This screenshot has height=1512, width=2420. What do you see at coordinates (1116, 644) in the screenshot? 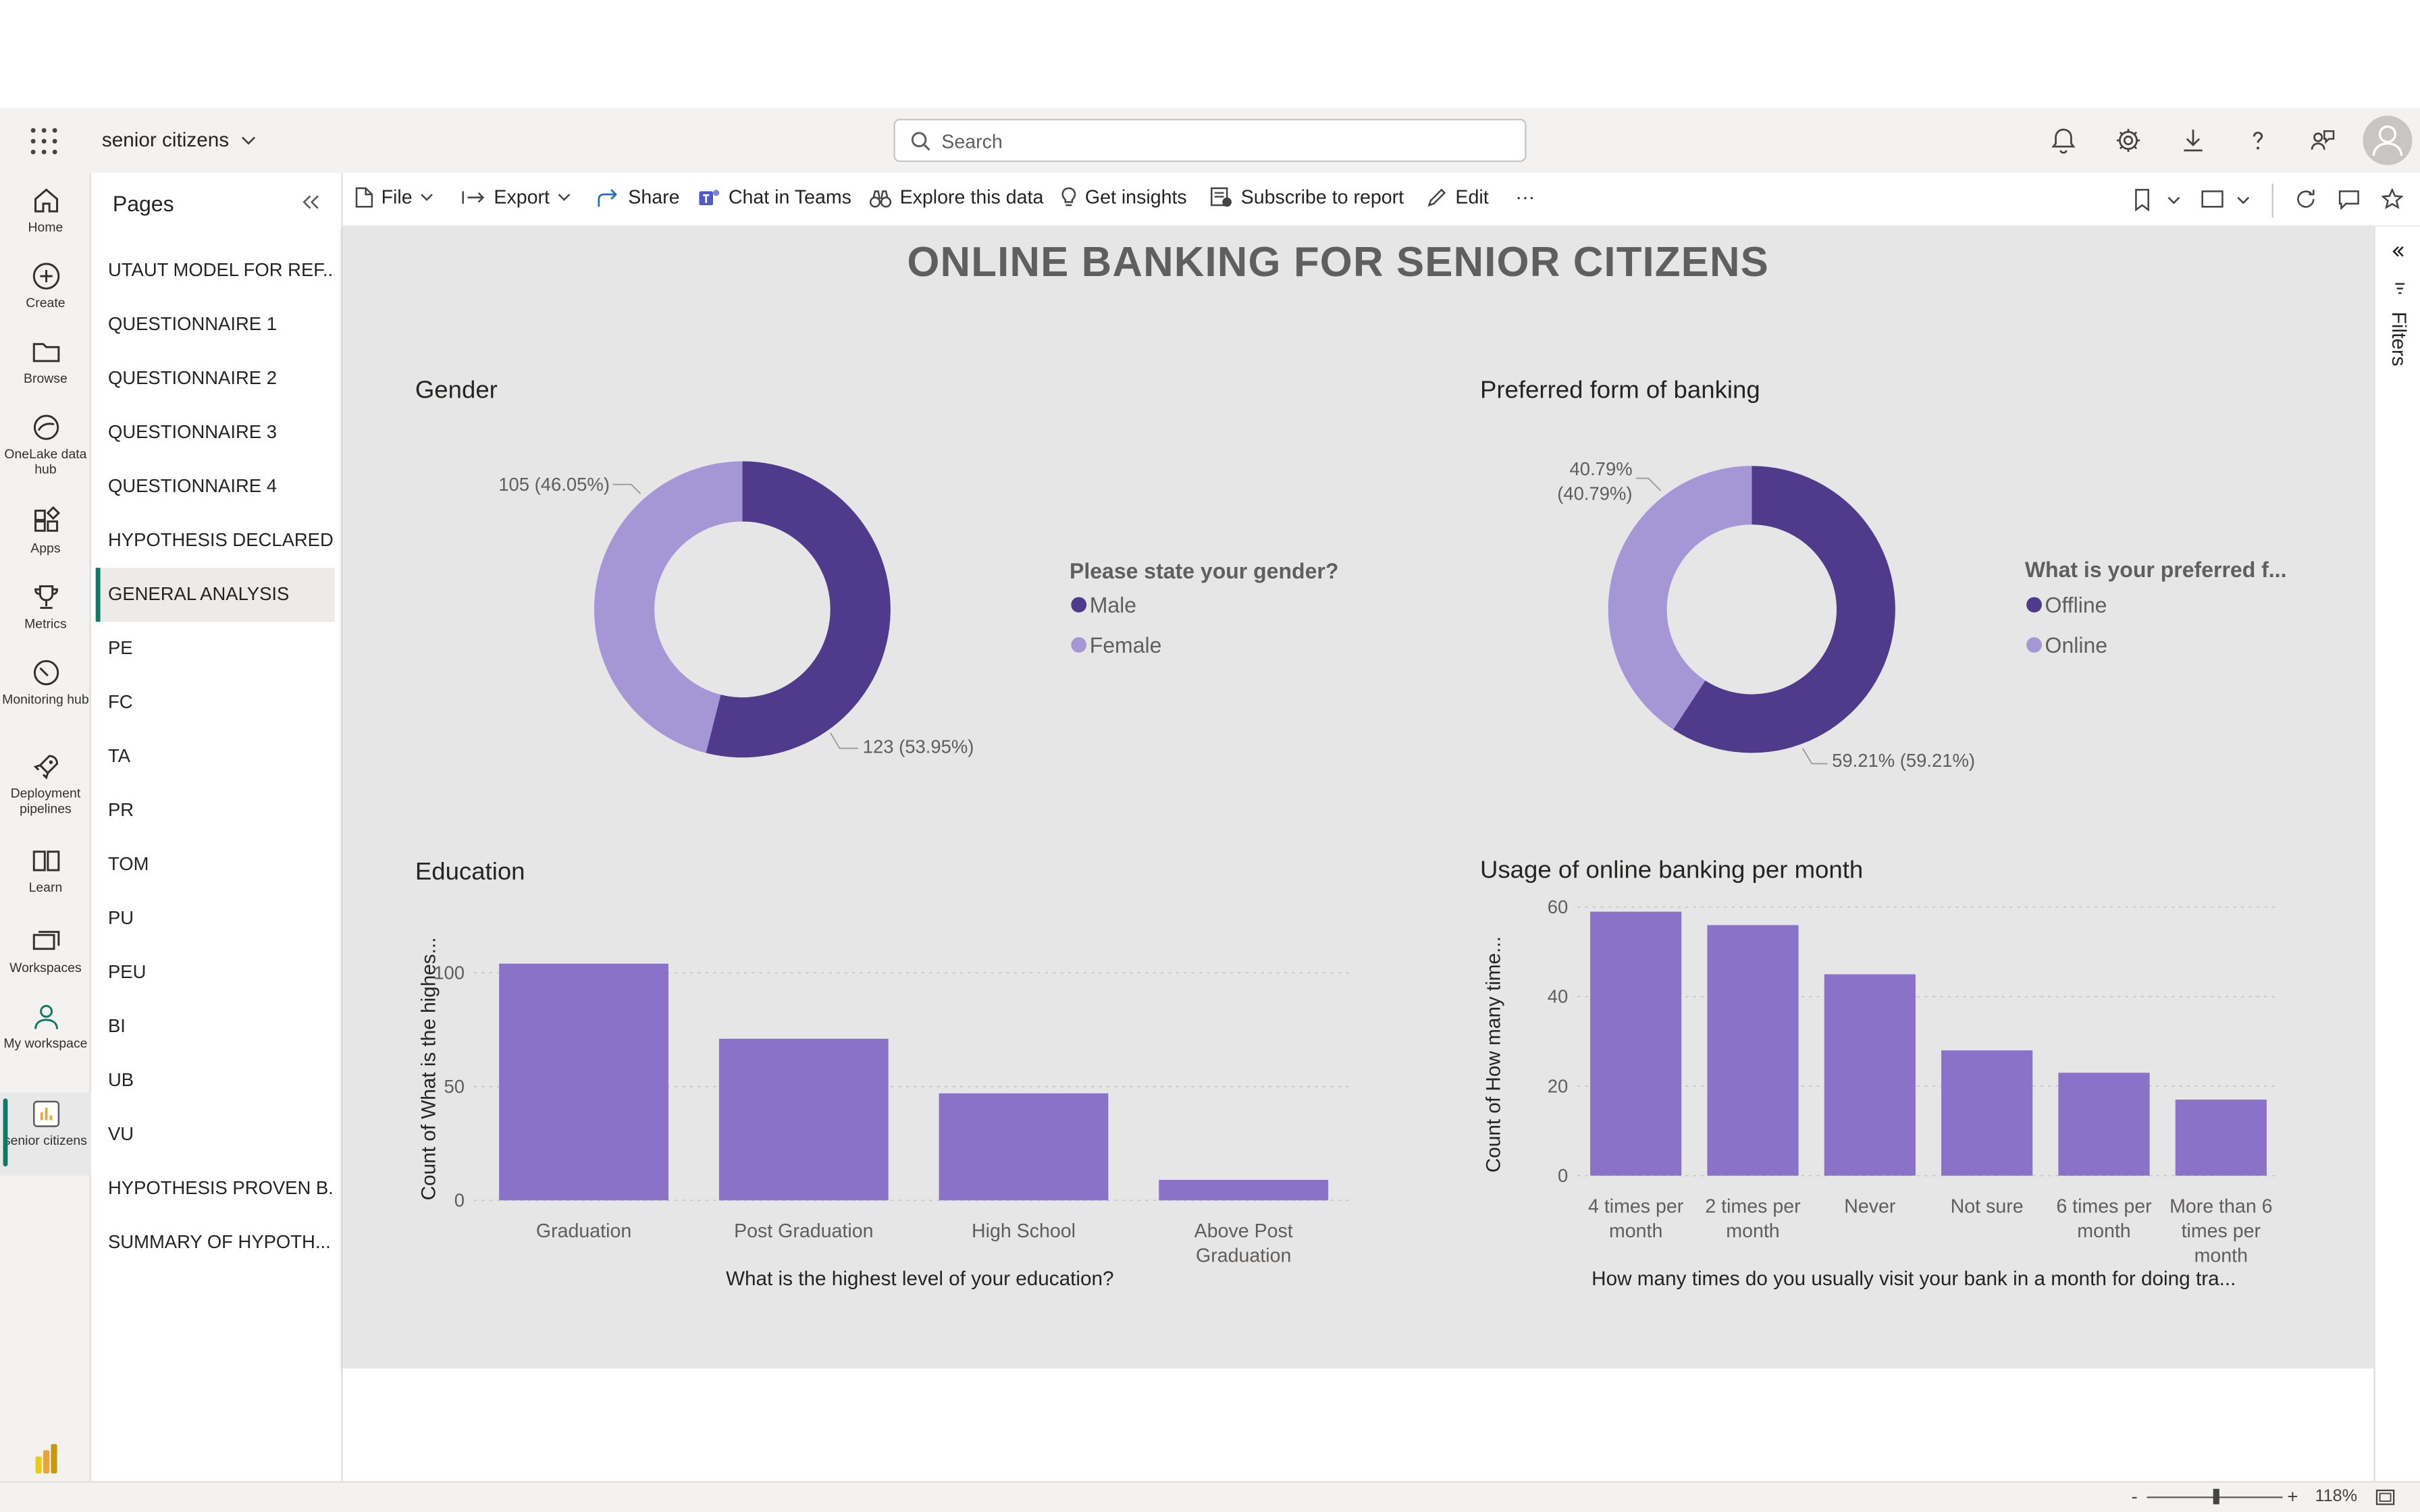
I see `legend-item-female: Female` at bounding box center [1116, 644].